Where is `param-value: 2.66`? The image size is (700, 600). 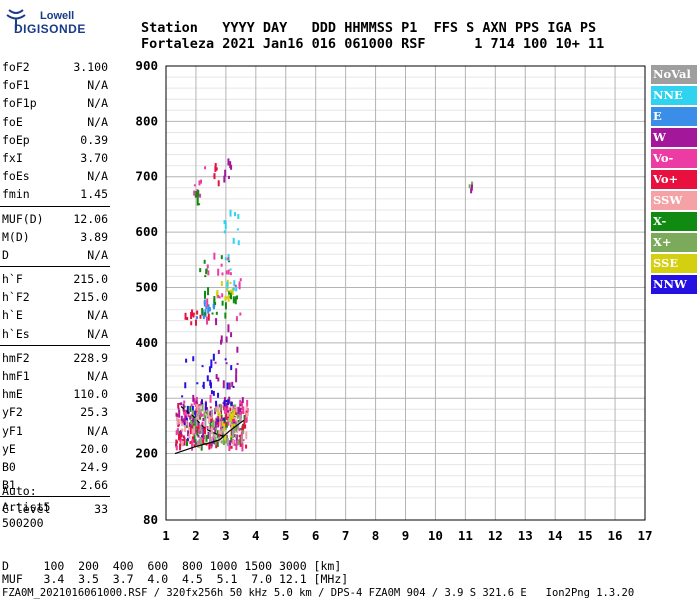 param-value: 2.66 is located at coordinates (94, 485).